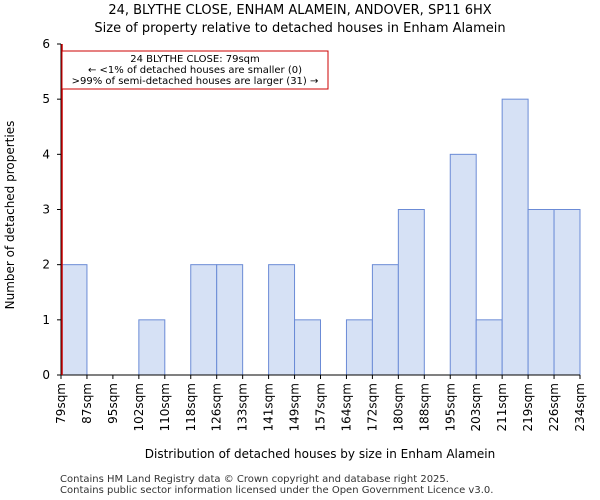 The height and width of the screenshot is (500, 600). What do you see at coordinates (295, 407) in the screenshot?
I see `x-tick-label: 149sqm` at bounding box center [295, 407].